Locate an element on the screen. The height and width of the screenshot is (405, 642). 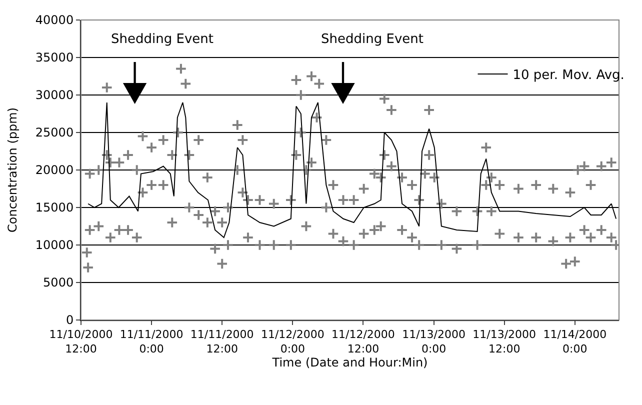
x-tick-label: 11/13/2000 0:00 is located at coordinates (434, 342).